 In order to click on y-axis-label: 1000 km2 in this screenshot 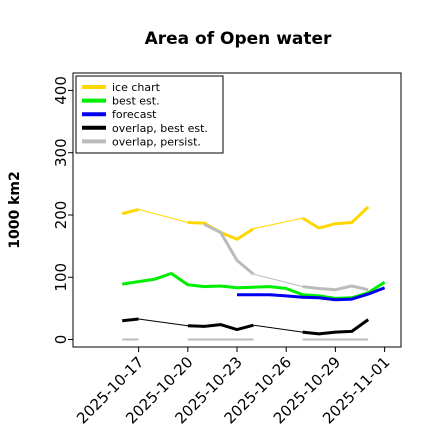, I will do `click(15, 209)`.